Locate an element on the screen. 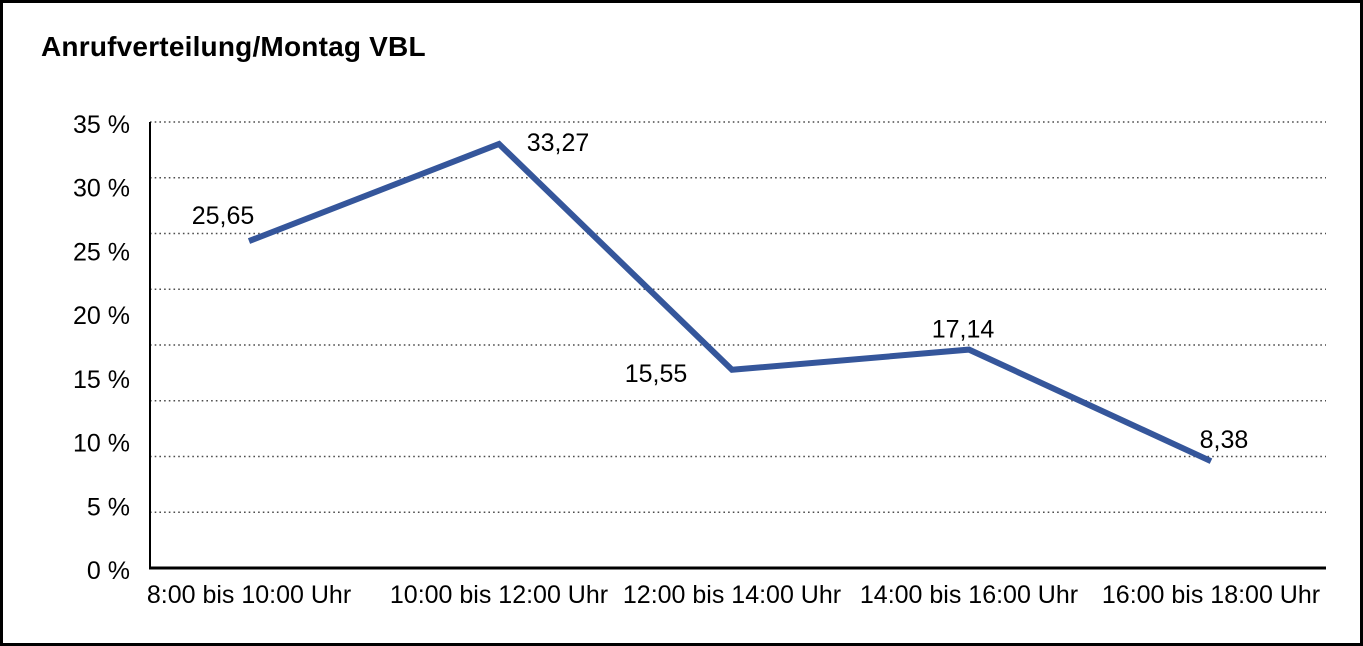 The image size is (1363, 646). x-axis-category-label: 14:00 bis 16:00 Uhr is located at coordinates (969, 595).